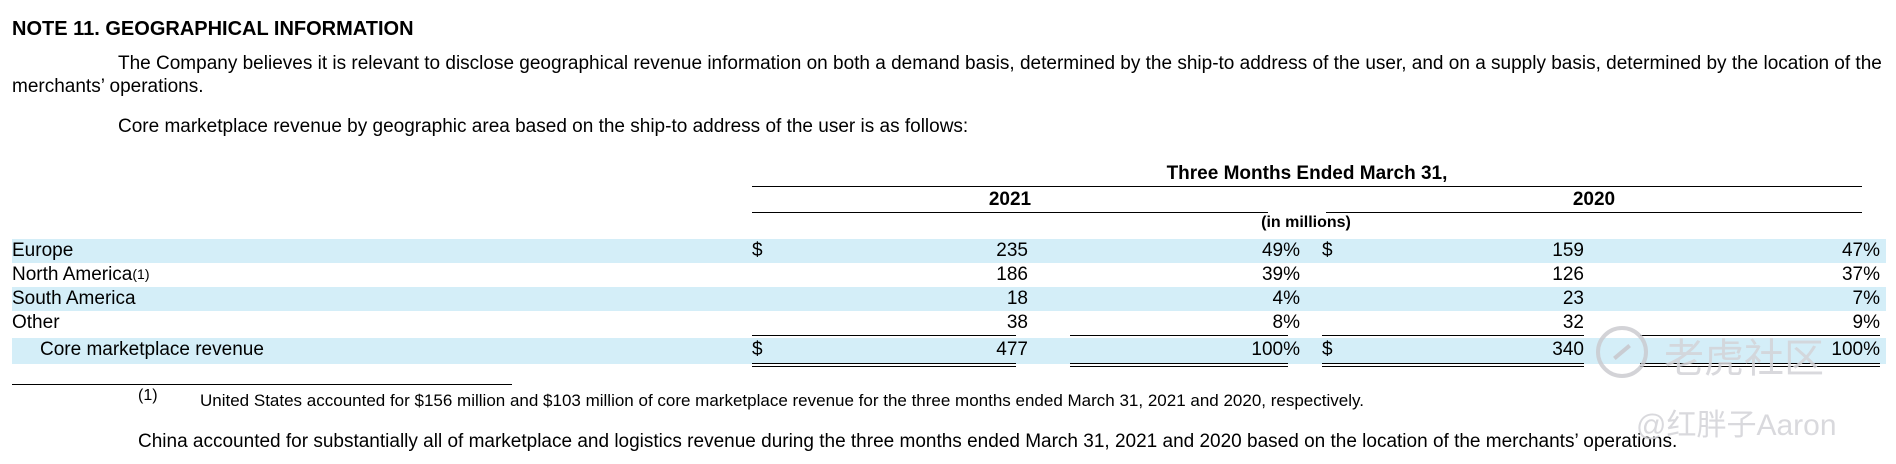 The height and width of the screenshot is (464, 1896). What do you see at coordinates (1012, 274) in the screenshot?
I see `value-2021: 186` at bounding box center [1012, 274].